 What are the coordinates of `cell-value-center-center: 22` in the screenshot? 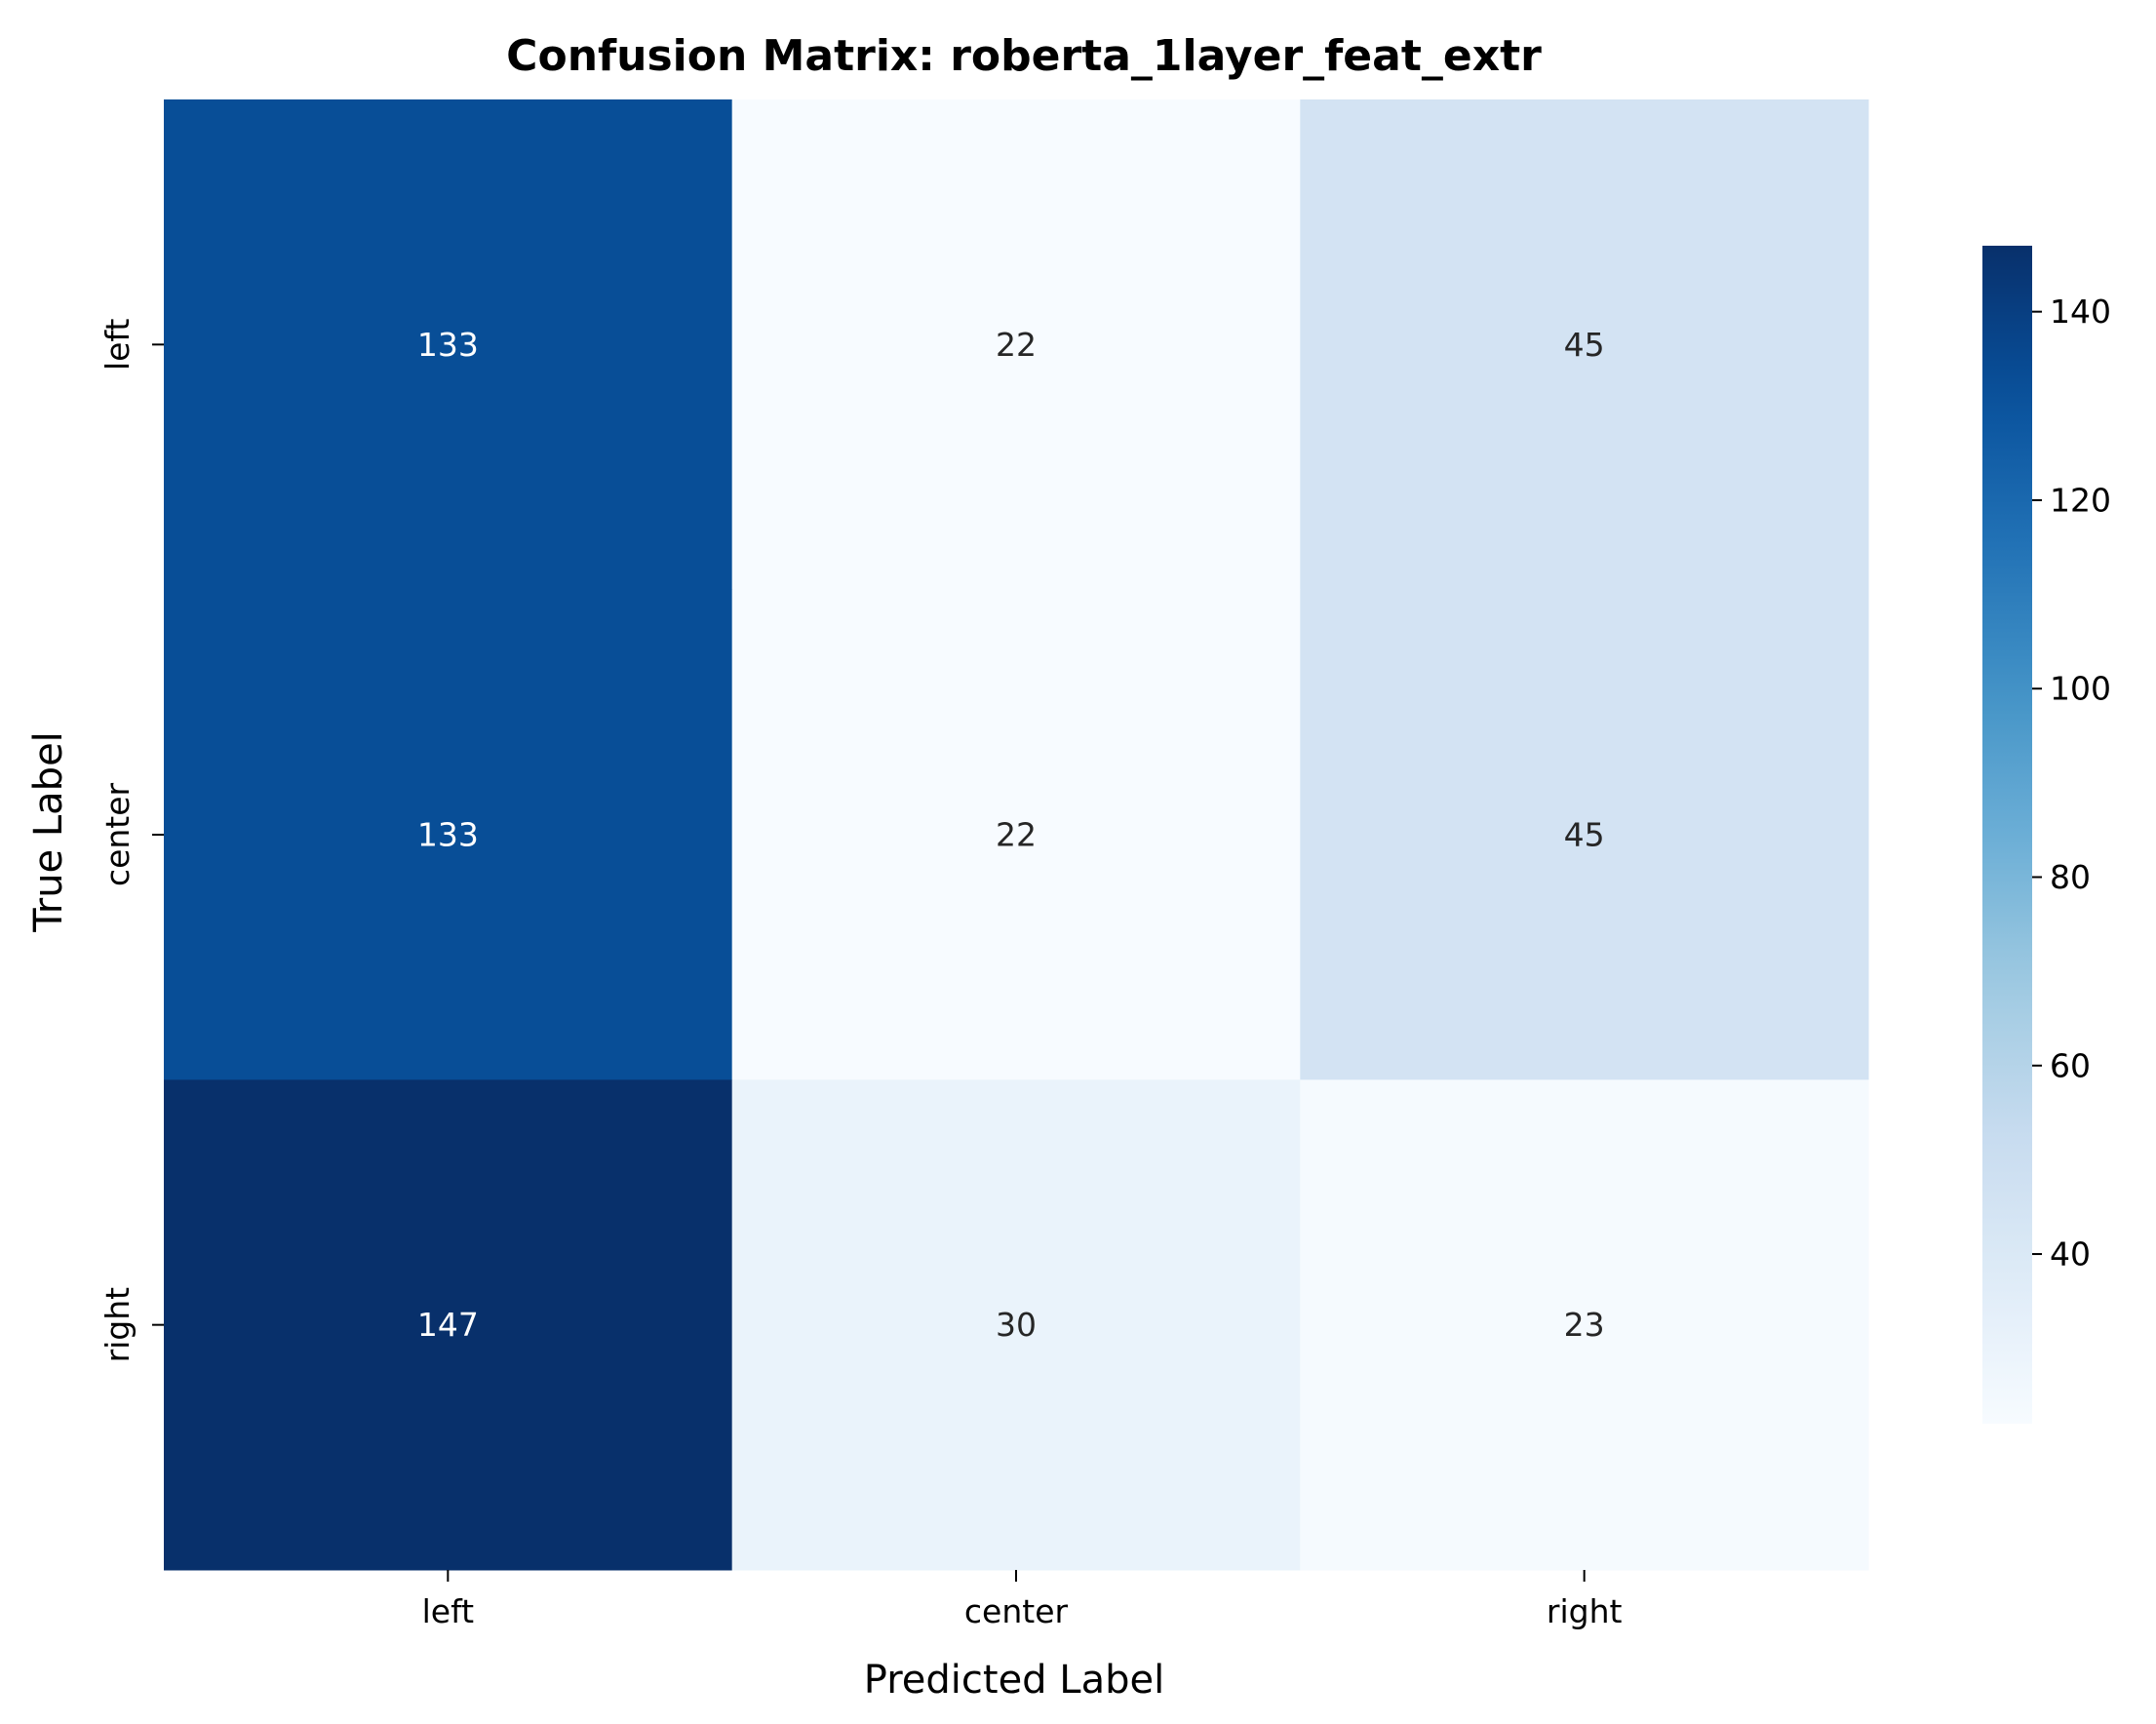 It's located at (1016, 835).